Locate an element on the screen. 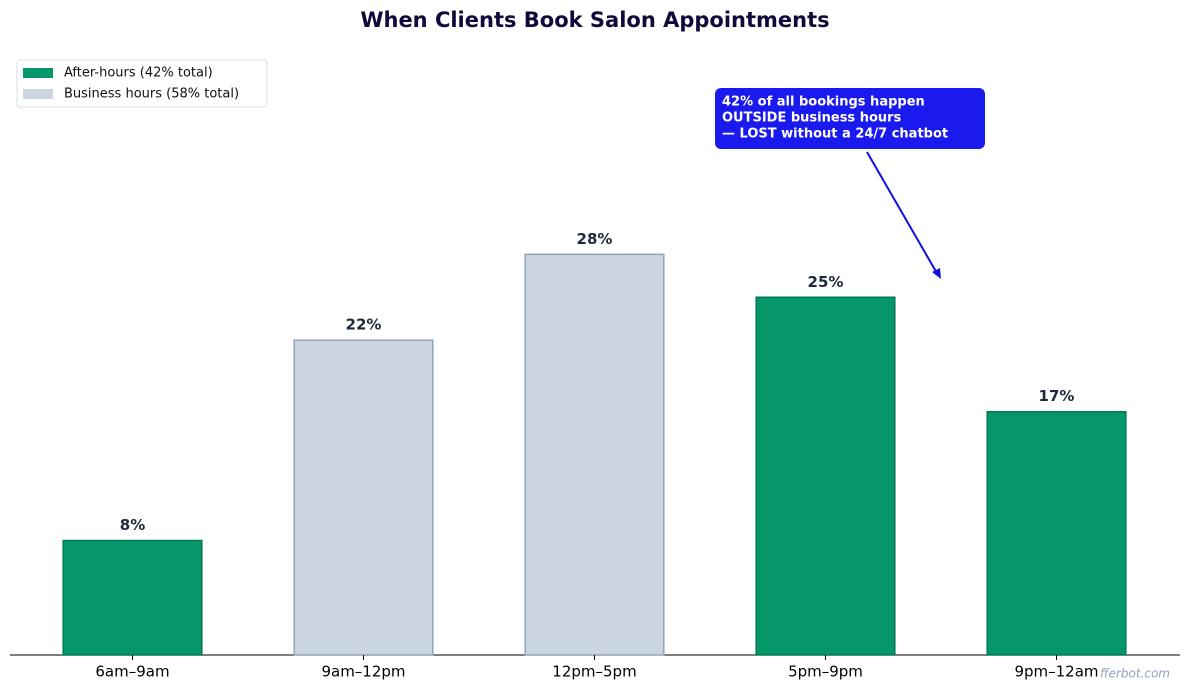  x-tick-label: 12pm–5pm is located at coordinates (594, 672).